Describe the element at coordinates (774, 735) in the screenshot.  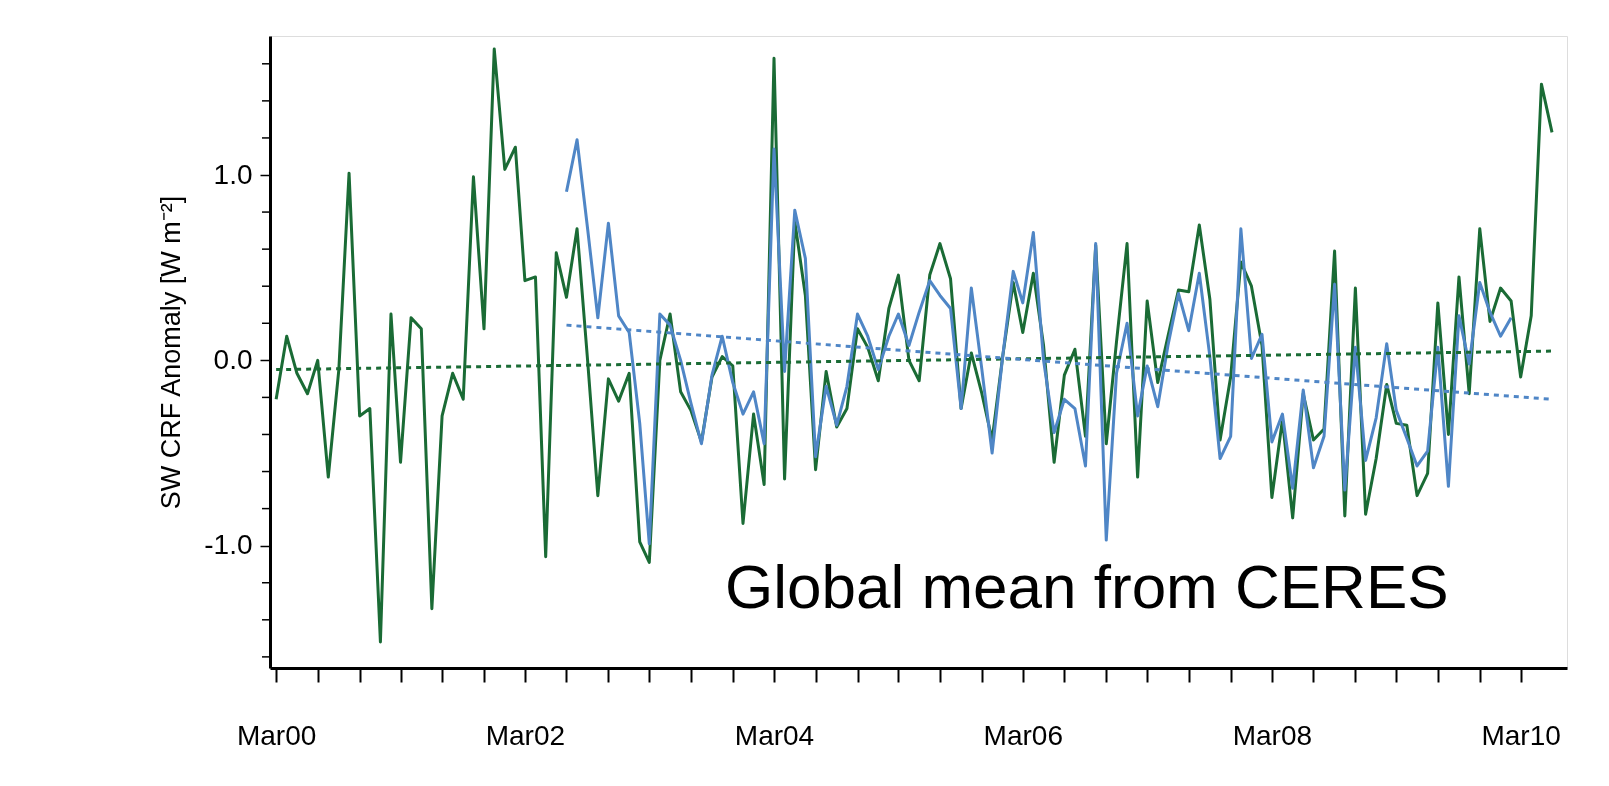
I see `x-tick-label: Mar04` at that location.